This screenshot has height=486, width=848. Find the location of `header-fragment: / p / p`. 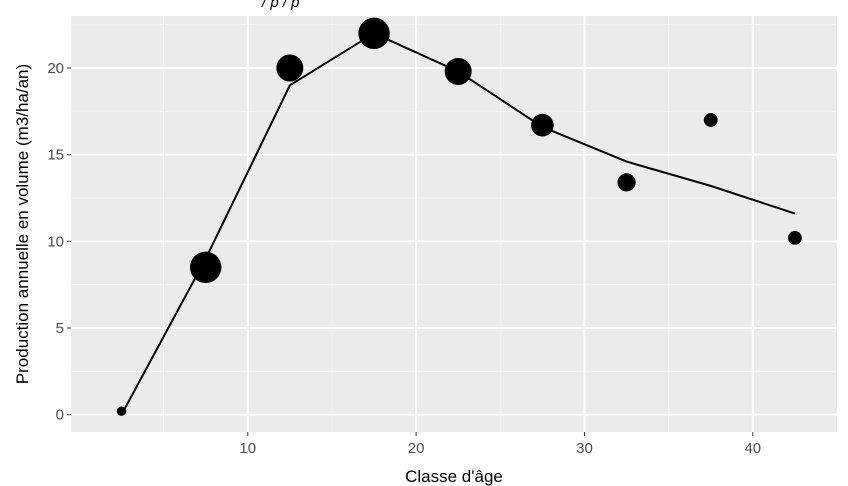

header-fragment: / p / p is located at coordinates (280, 5).